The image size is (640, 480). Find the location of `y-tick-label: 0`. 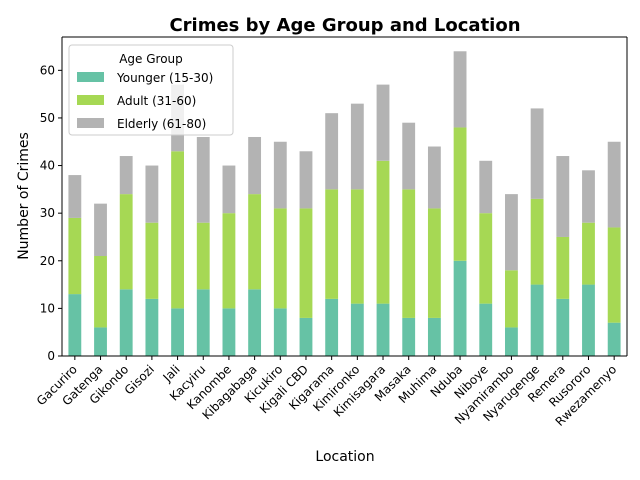

y-tick-label: 0 is located at coordinates (51, 356).